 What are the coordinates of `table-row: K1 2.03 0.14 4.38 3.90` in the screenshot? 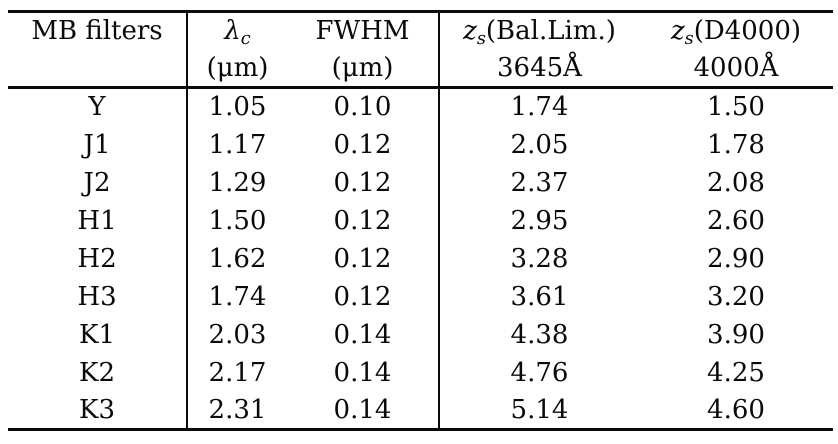 It's located at (420, 334).